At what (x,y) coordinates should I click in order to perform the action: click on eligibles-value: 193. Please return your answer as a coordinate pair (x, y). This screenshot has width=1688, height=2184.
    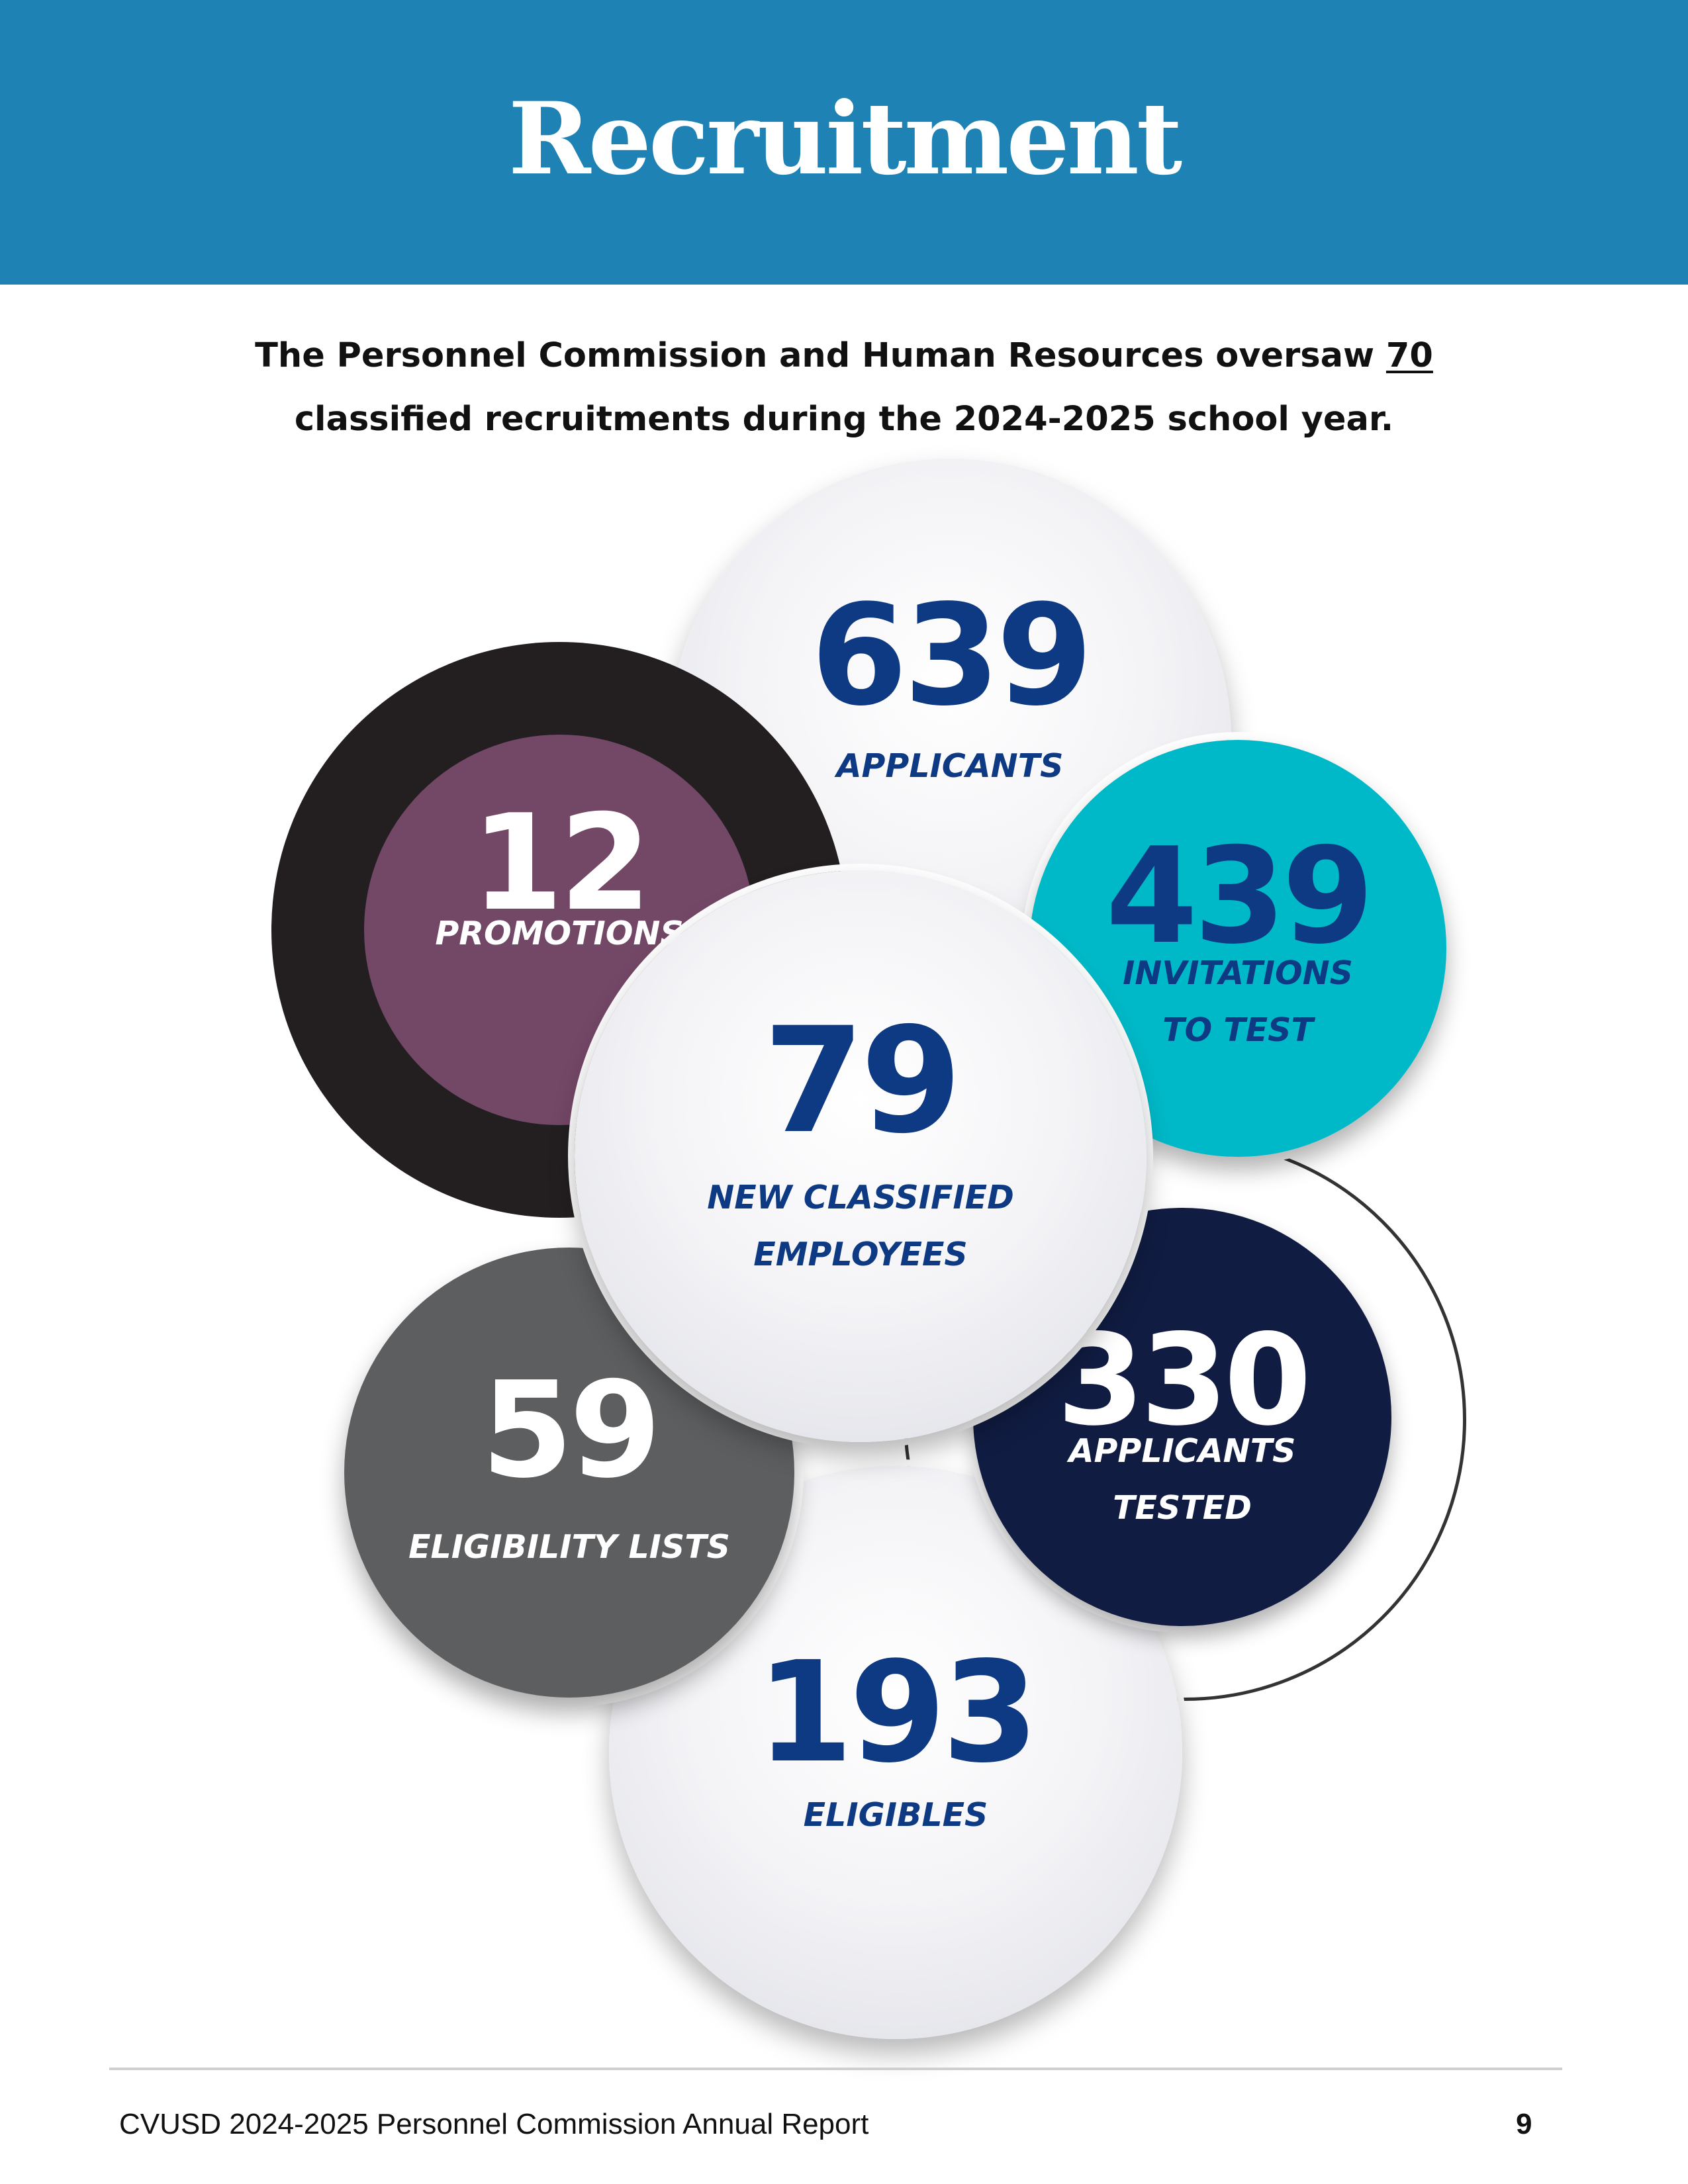
    Looking at the image, I should click on (897, 1712).